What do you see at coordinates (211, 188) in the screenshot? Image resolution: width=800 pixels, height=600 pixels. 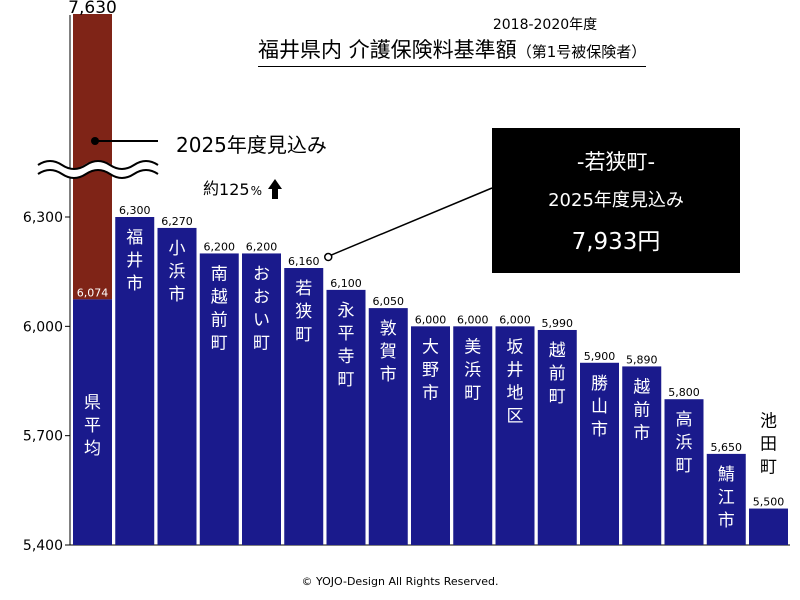 I see `increase-prefix: 約` at bounding box center [211, 188].